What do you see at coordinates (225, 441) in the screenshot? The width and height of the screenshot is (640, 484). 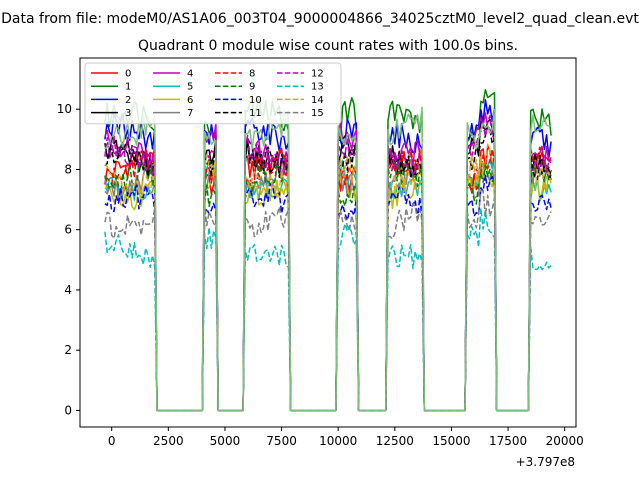 I see `x-tick-label: 5000` at bounding box center [225, 441].